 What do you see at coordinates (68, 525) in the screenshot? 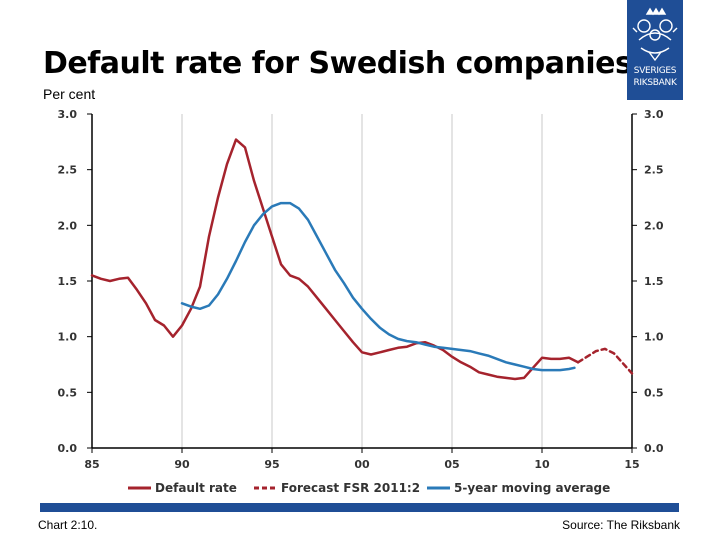
I see `chart-number: Chart 2:10.` at bounding box center [68, 525].